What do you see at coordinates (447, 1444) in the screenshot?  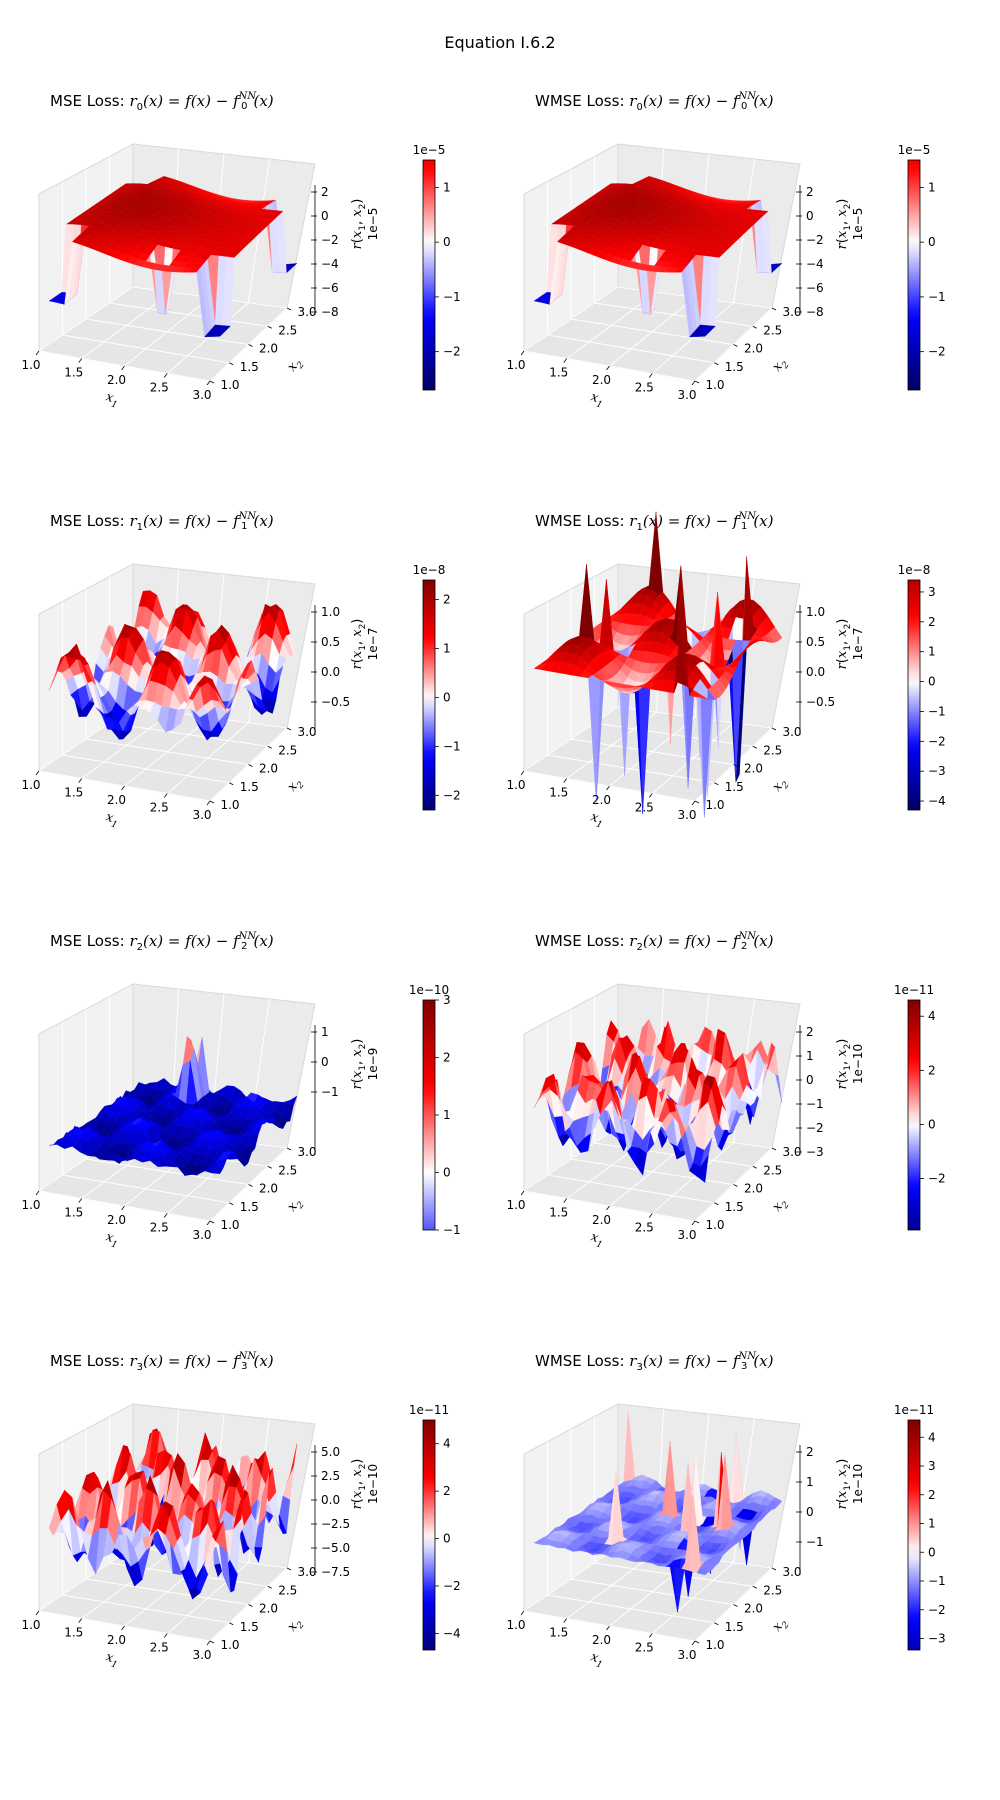 I see `colorbar-tick-label: 4` at bounding box center [447, 1444].